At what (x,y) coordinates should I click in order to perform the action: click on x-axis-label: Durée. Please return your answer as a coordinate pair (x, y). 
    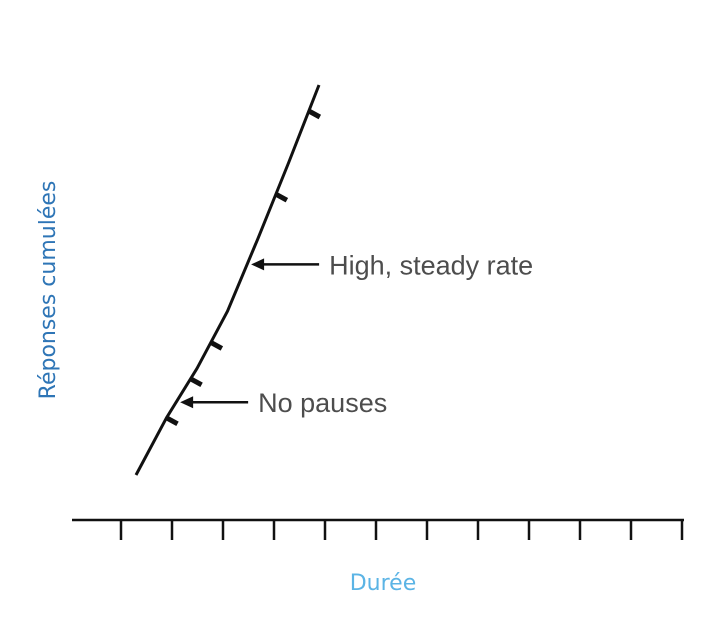
    Looking at the image, I should click on (383, 583).